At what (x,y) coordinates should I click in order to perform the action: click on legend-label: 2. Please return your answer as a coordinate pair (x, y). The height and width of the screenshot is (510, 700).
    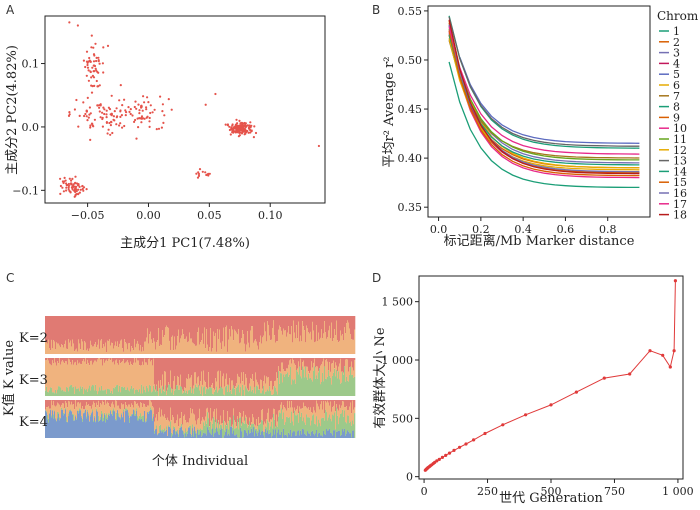
    Looking at the image, I should click on (676, 42).